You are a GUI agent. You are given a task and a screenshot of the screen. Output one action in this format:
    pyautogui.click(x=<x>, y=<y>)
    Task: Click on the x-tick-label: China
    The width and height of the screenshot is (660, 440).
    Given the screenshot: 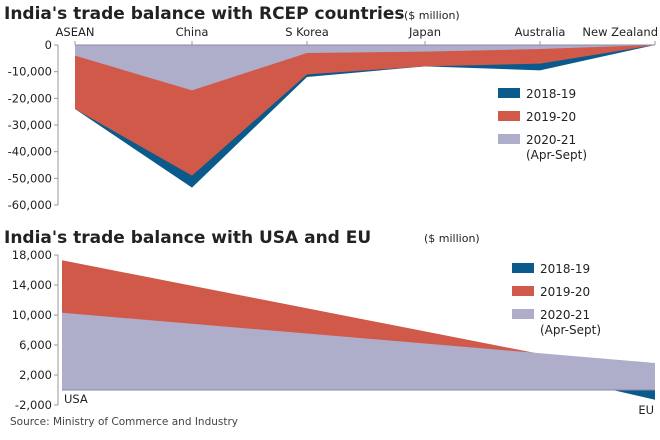 What is the action you would take?
    pyautogui.click(x=192, y=32)
    